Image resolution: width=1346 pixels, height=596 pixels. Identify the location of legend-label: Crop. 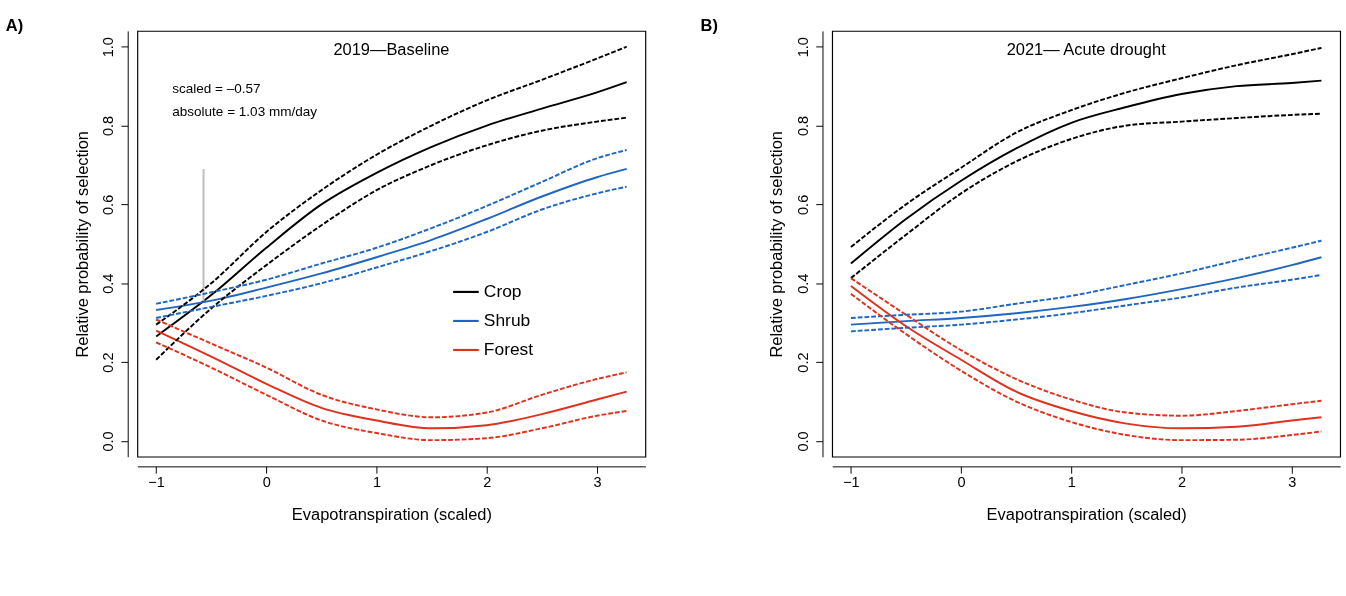
(502, 290).